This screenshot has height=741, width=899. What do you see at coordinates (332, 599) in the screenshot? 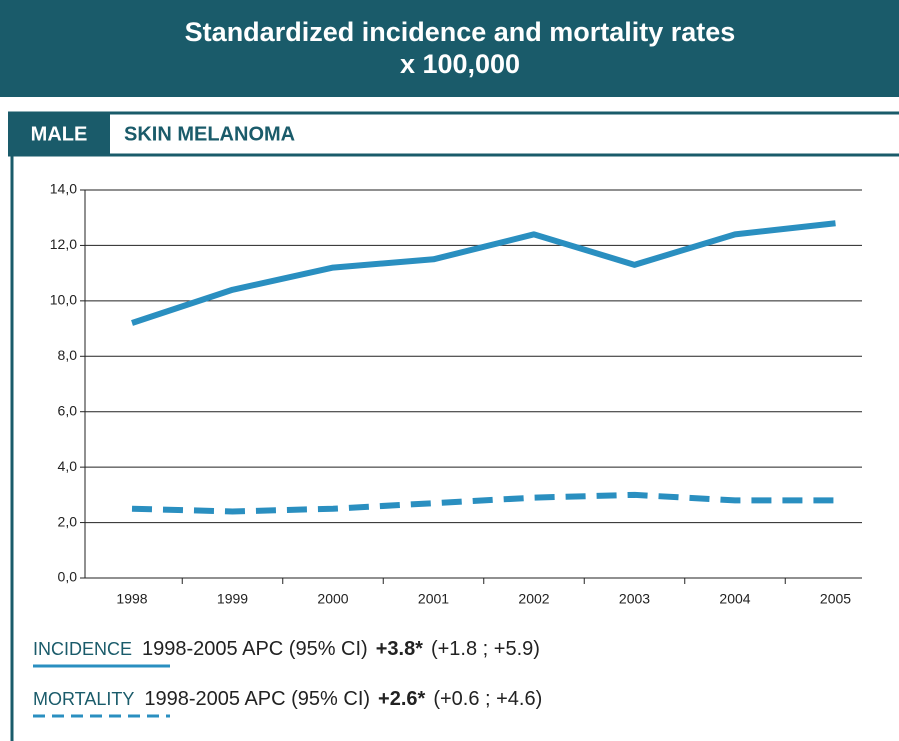
I see `x-tick-label: 2000` at bounding box center [332, 599].